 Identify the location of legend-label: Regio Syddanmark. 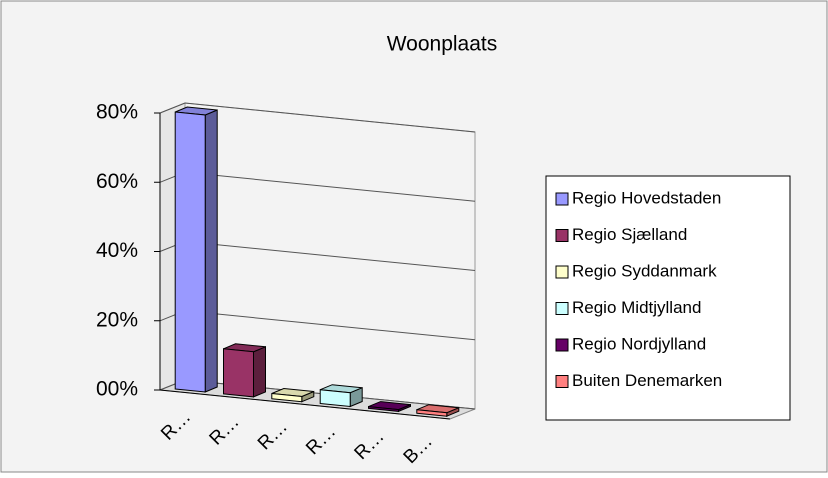
(644, 270).